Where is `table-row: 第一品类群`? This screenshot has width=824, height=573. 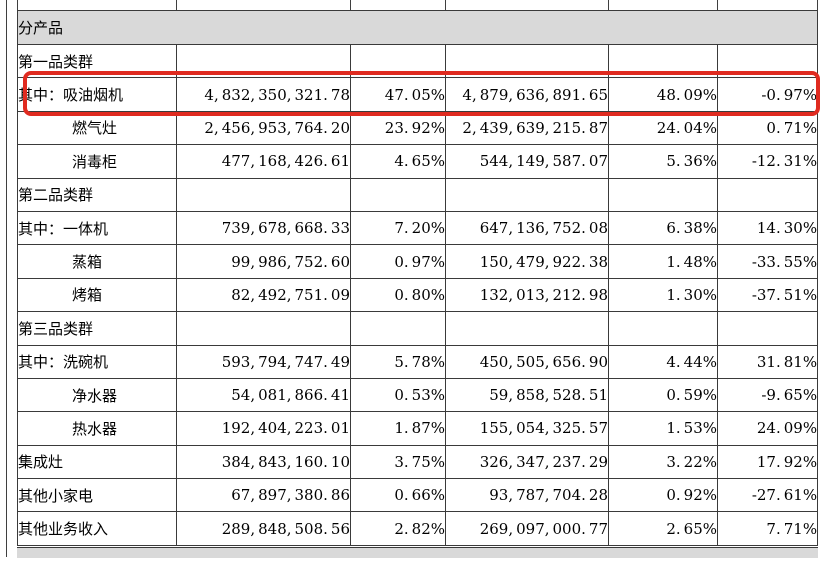
table-row: 第一品类群 is located at coordinates (418, 61).